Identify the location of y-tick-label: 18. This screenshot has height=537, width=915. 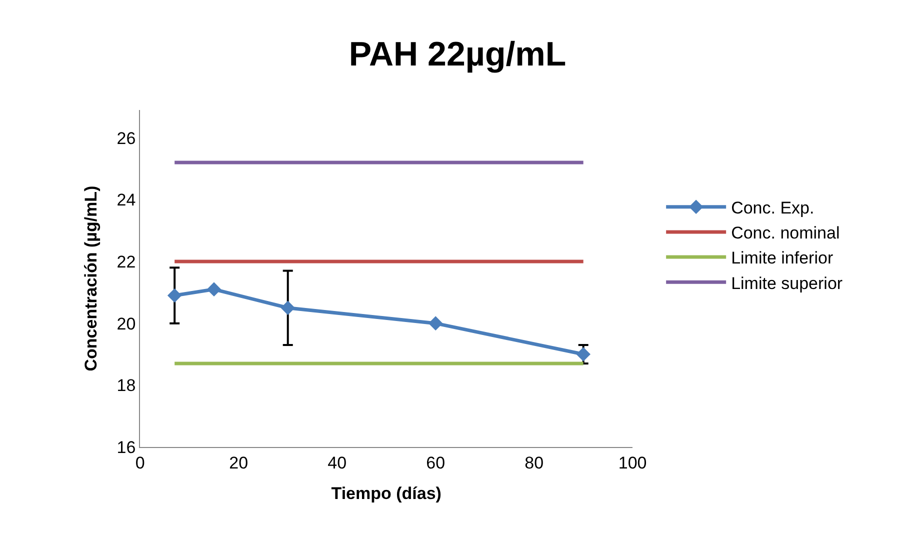
(126, 386).